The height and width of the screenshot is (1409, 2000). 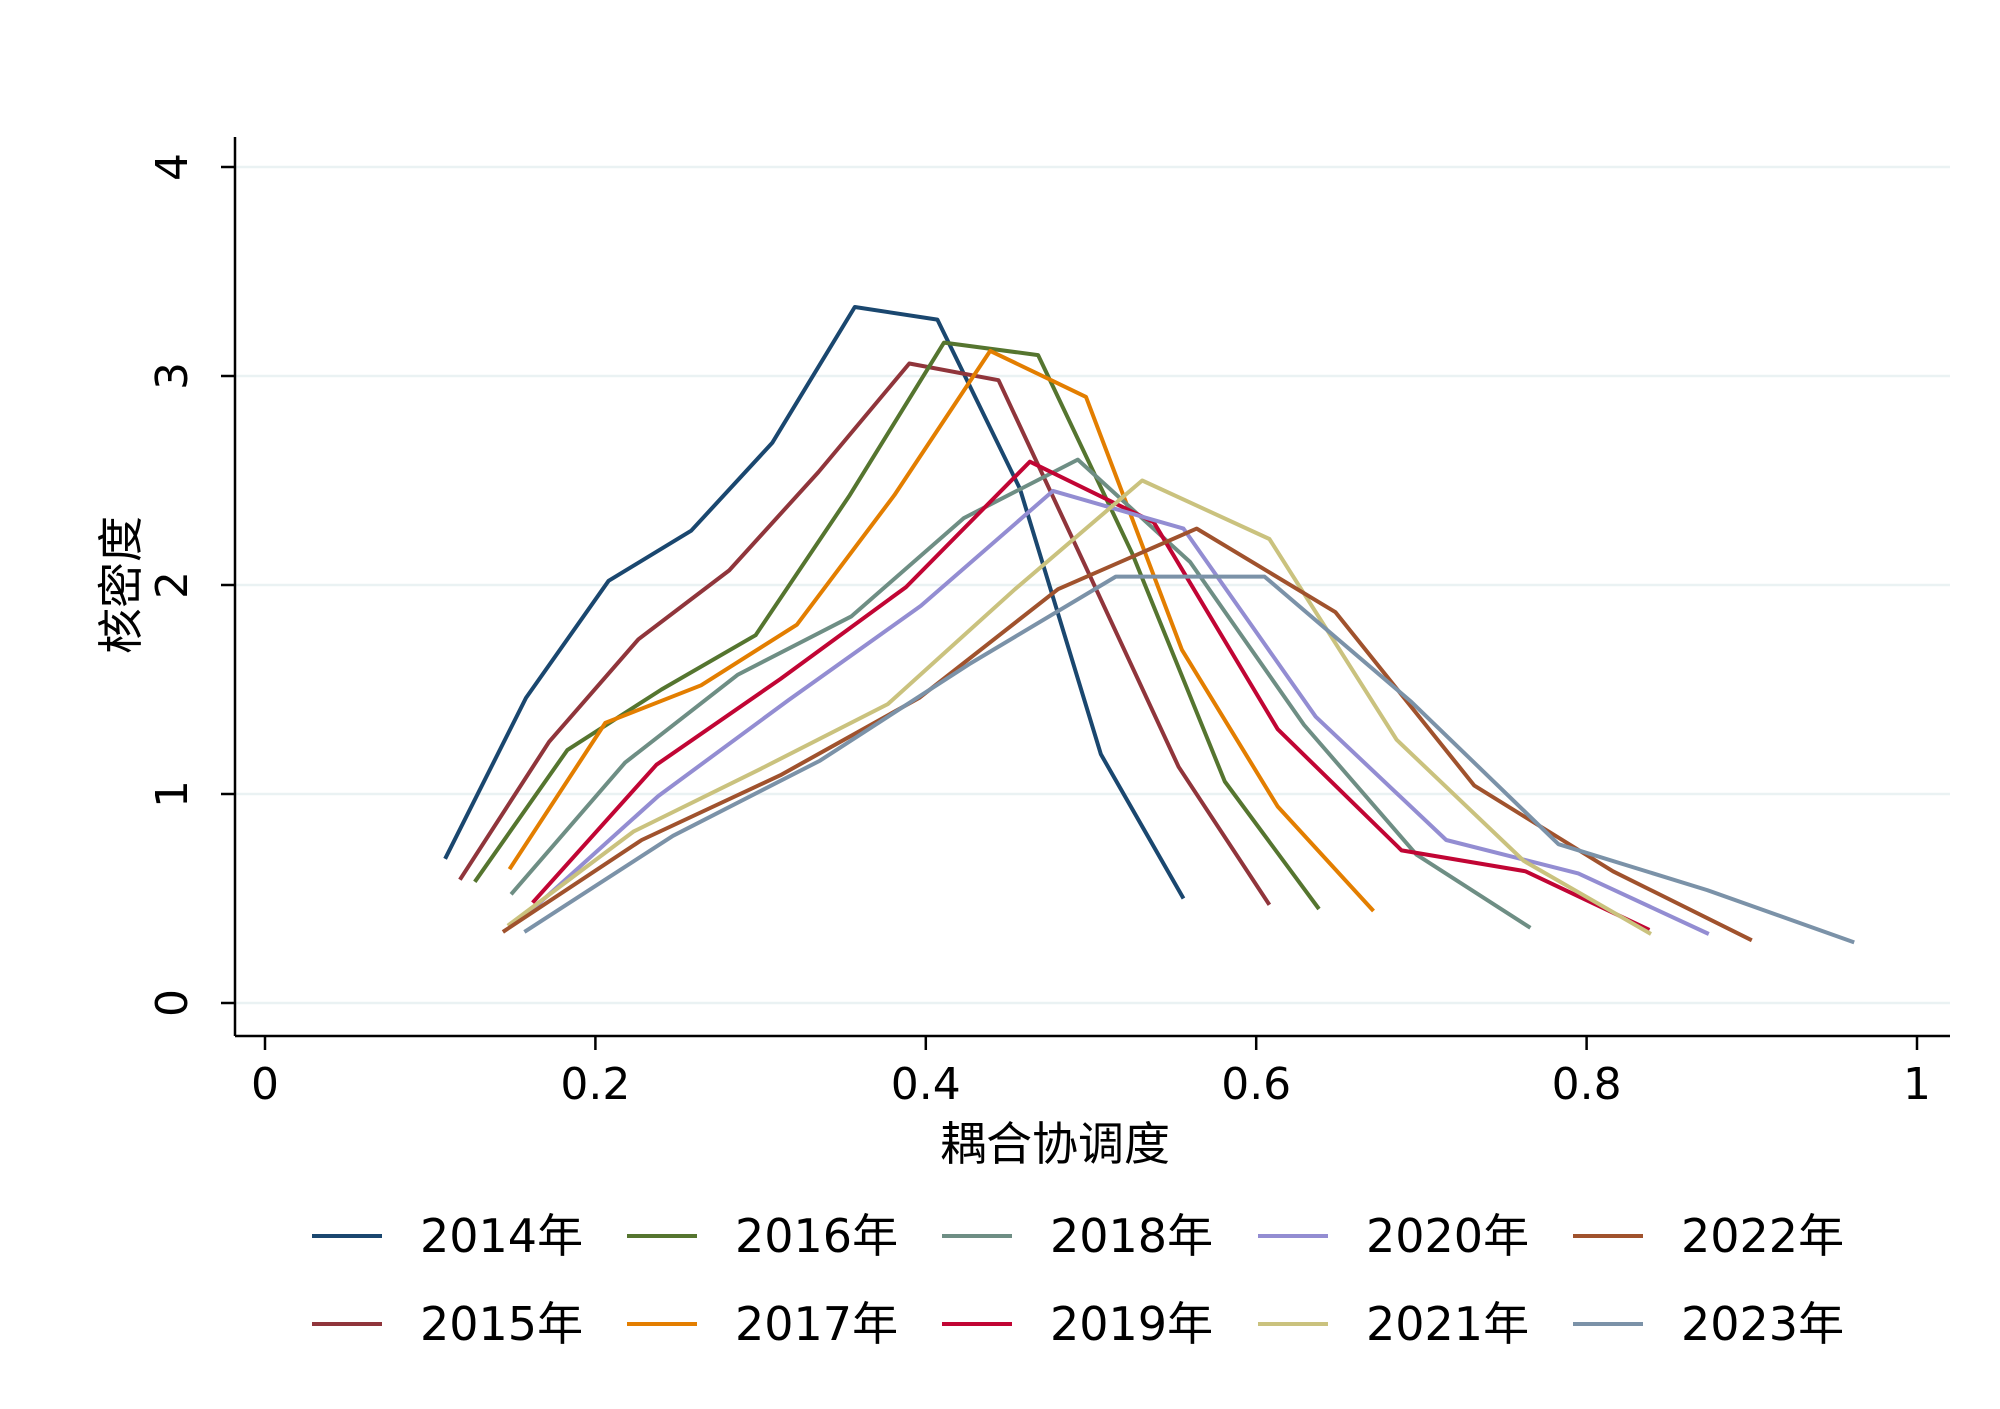 I want to click on legend-item-2021年: 2021年, so click(x=1393, y=1324).